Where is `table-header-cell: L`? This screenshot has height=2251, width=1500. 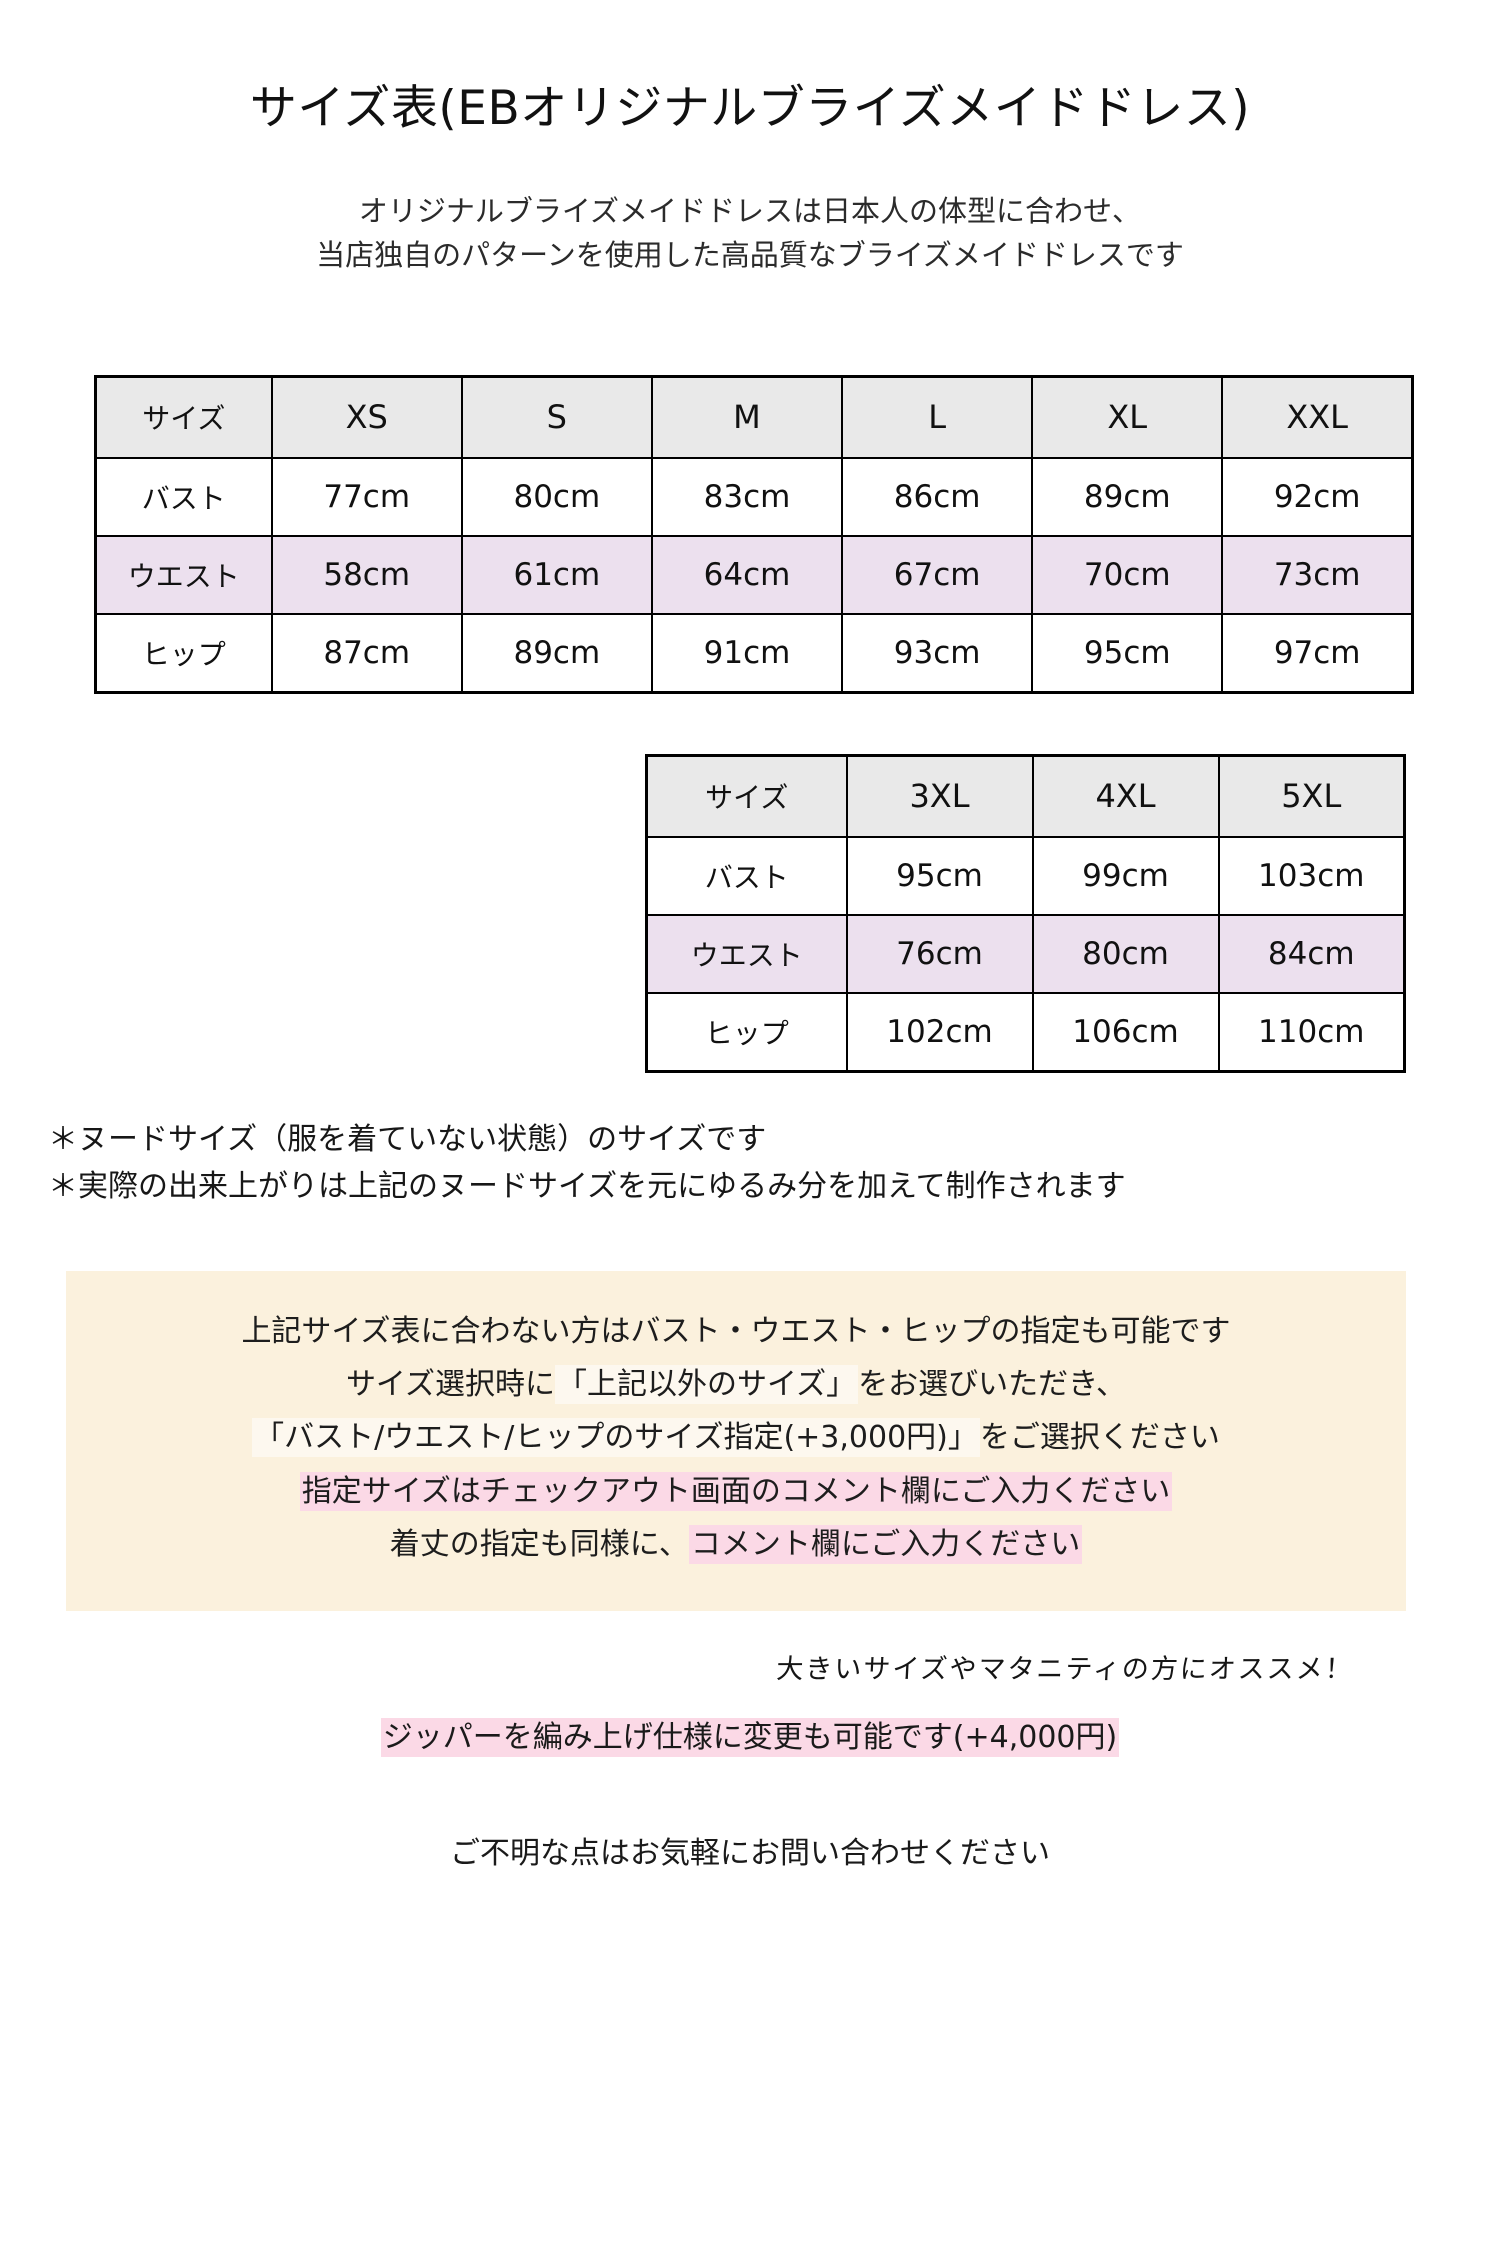
table-header-cell: L is located at coordinates (937, 417).